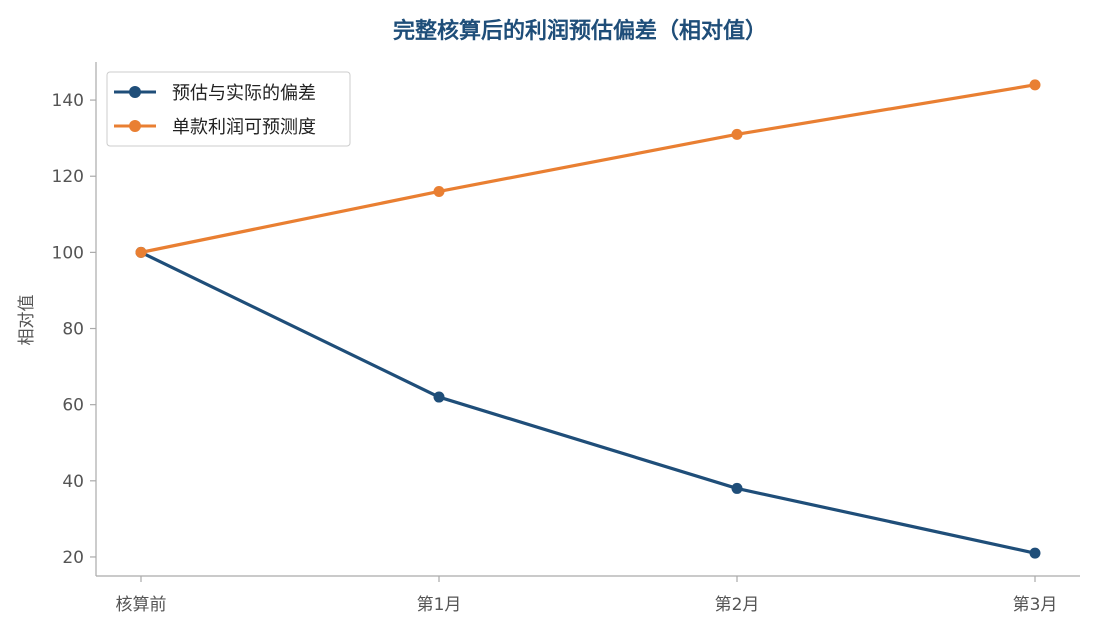  Describe the element at coordinates (439, 605) in the screenshot. I see `x-tick-label: 第1月` at that location.